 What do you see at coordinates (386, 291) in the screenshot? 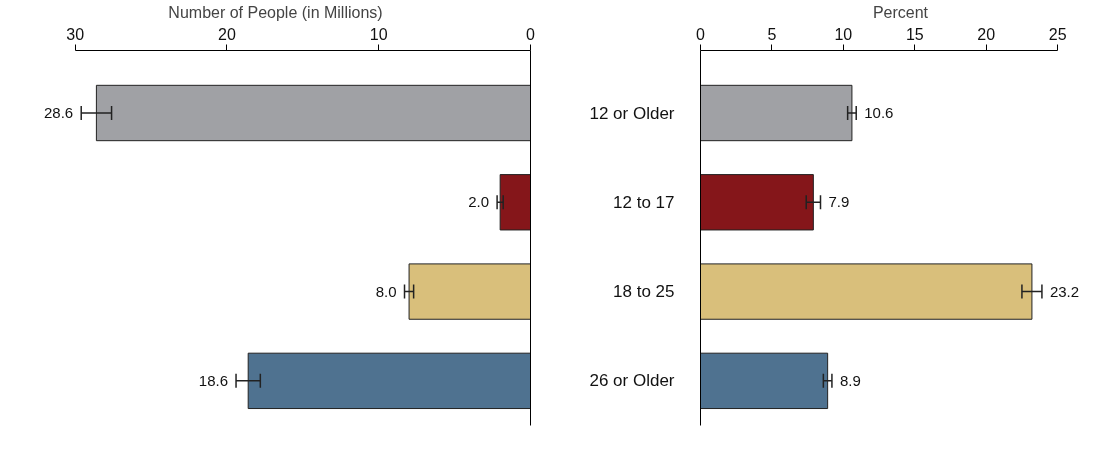
I see `data-label: 8.0` at bounding box center [386, 291].